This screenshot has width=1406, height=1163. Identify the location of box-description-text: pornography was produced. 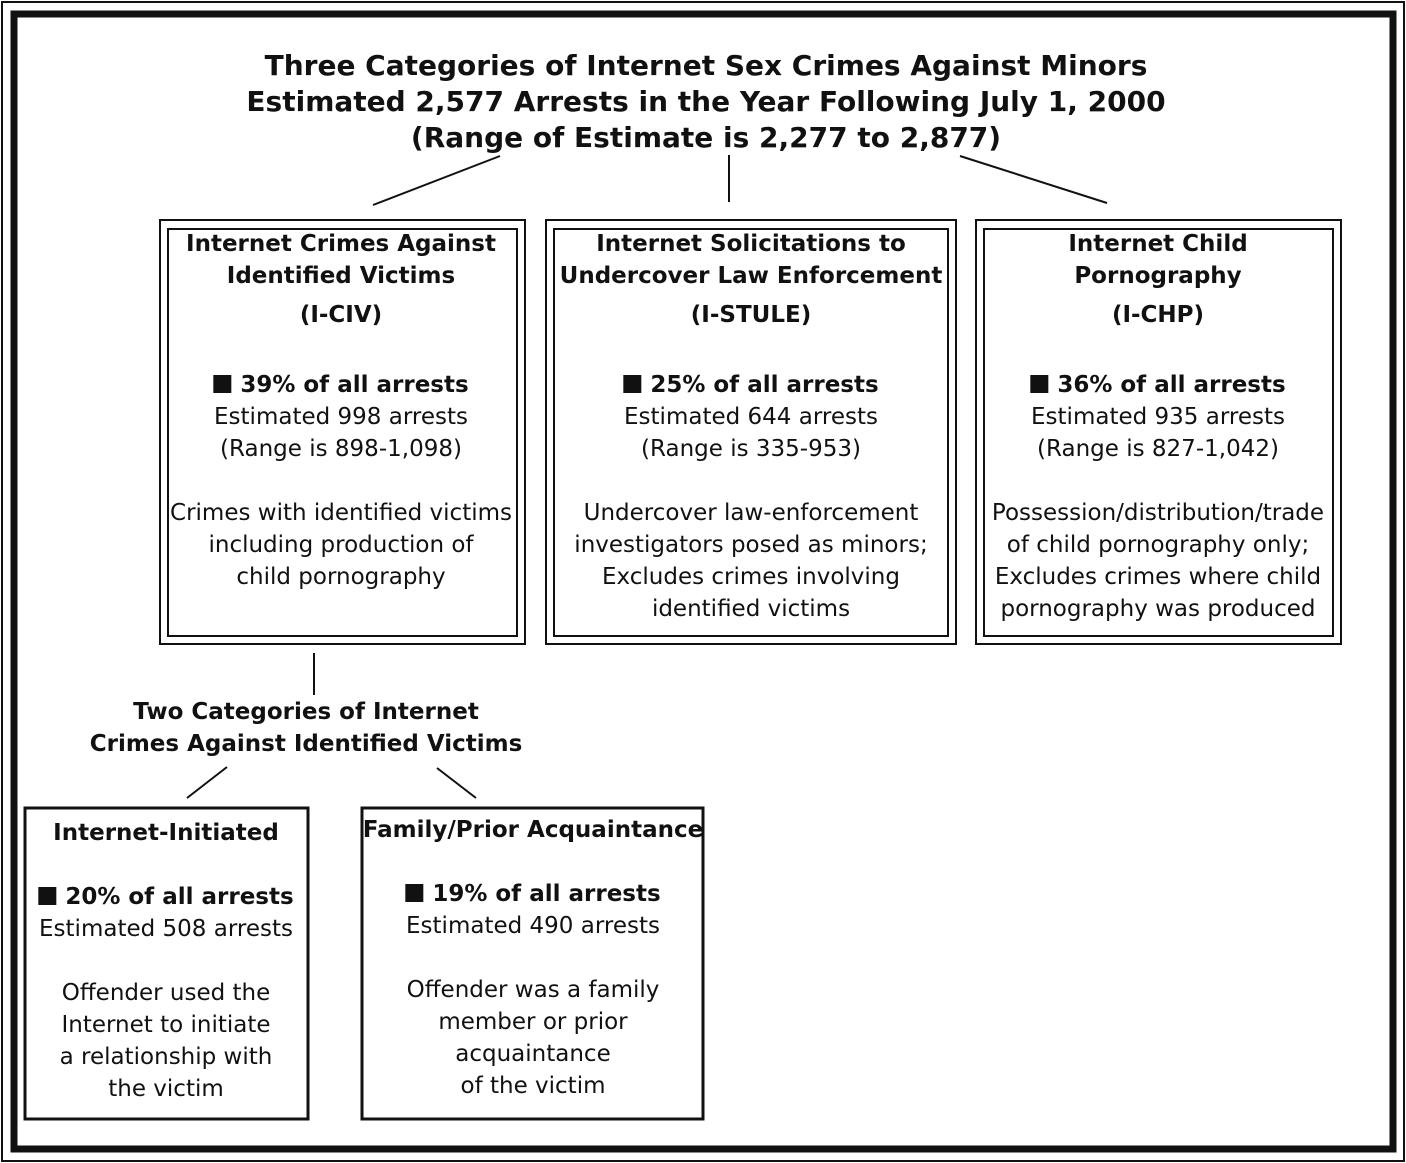
(1158, 609).